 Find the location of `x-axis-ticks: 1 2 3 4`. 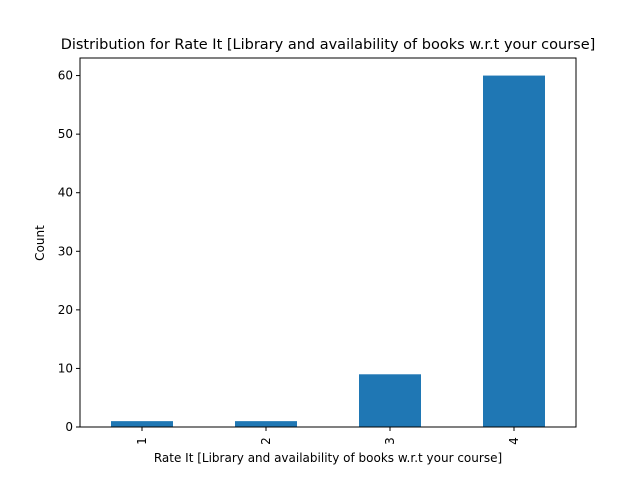

x-axis-ticks: 1 2 3 4 is located at coordinates (328, 436).